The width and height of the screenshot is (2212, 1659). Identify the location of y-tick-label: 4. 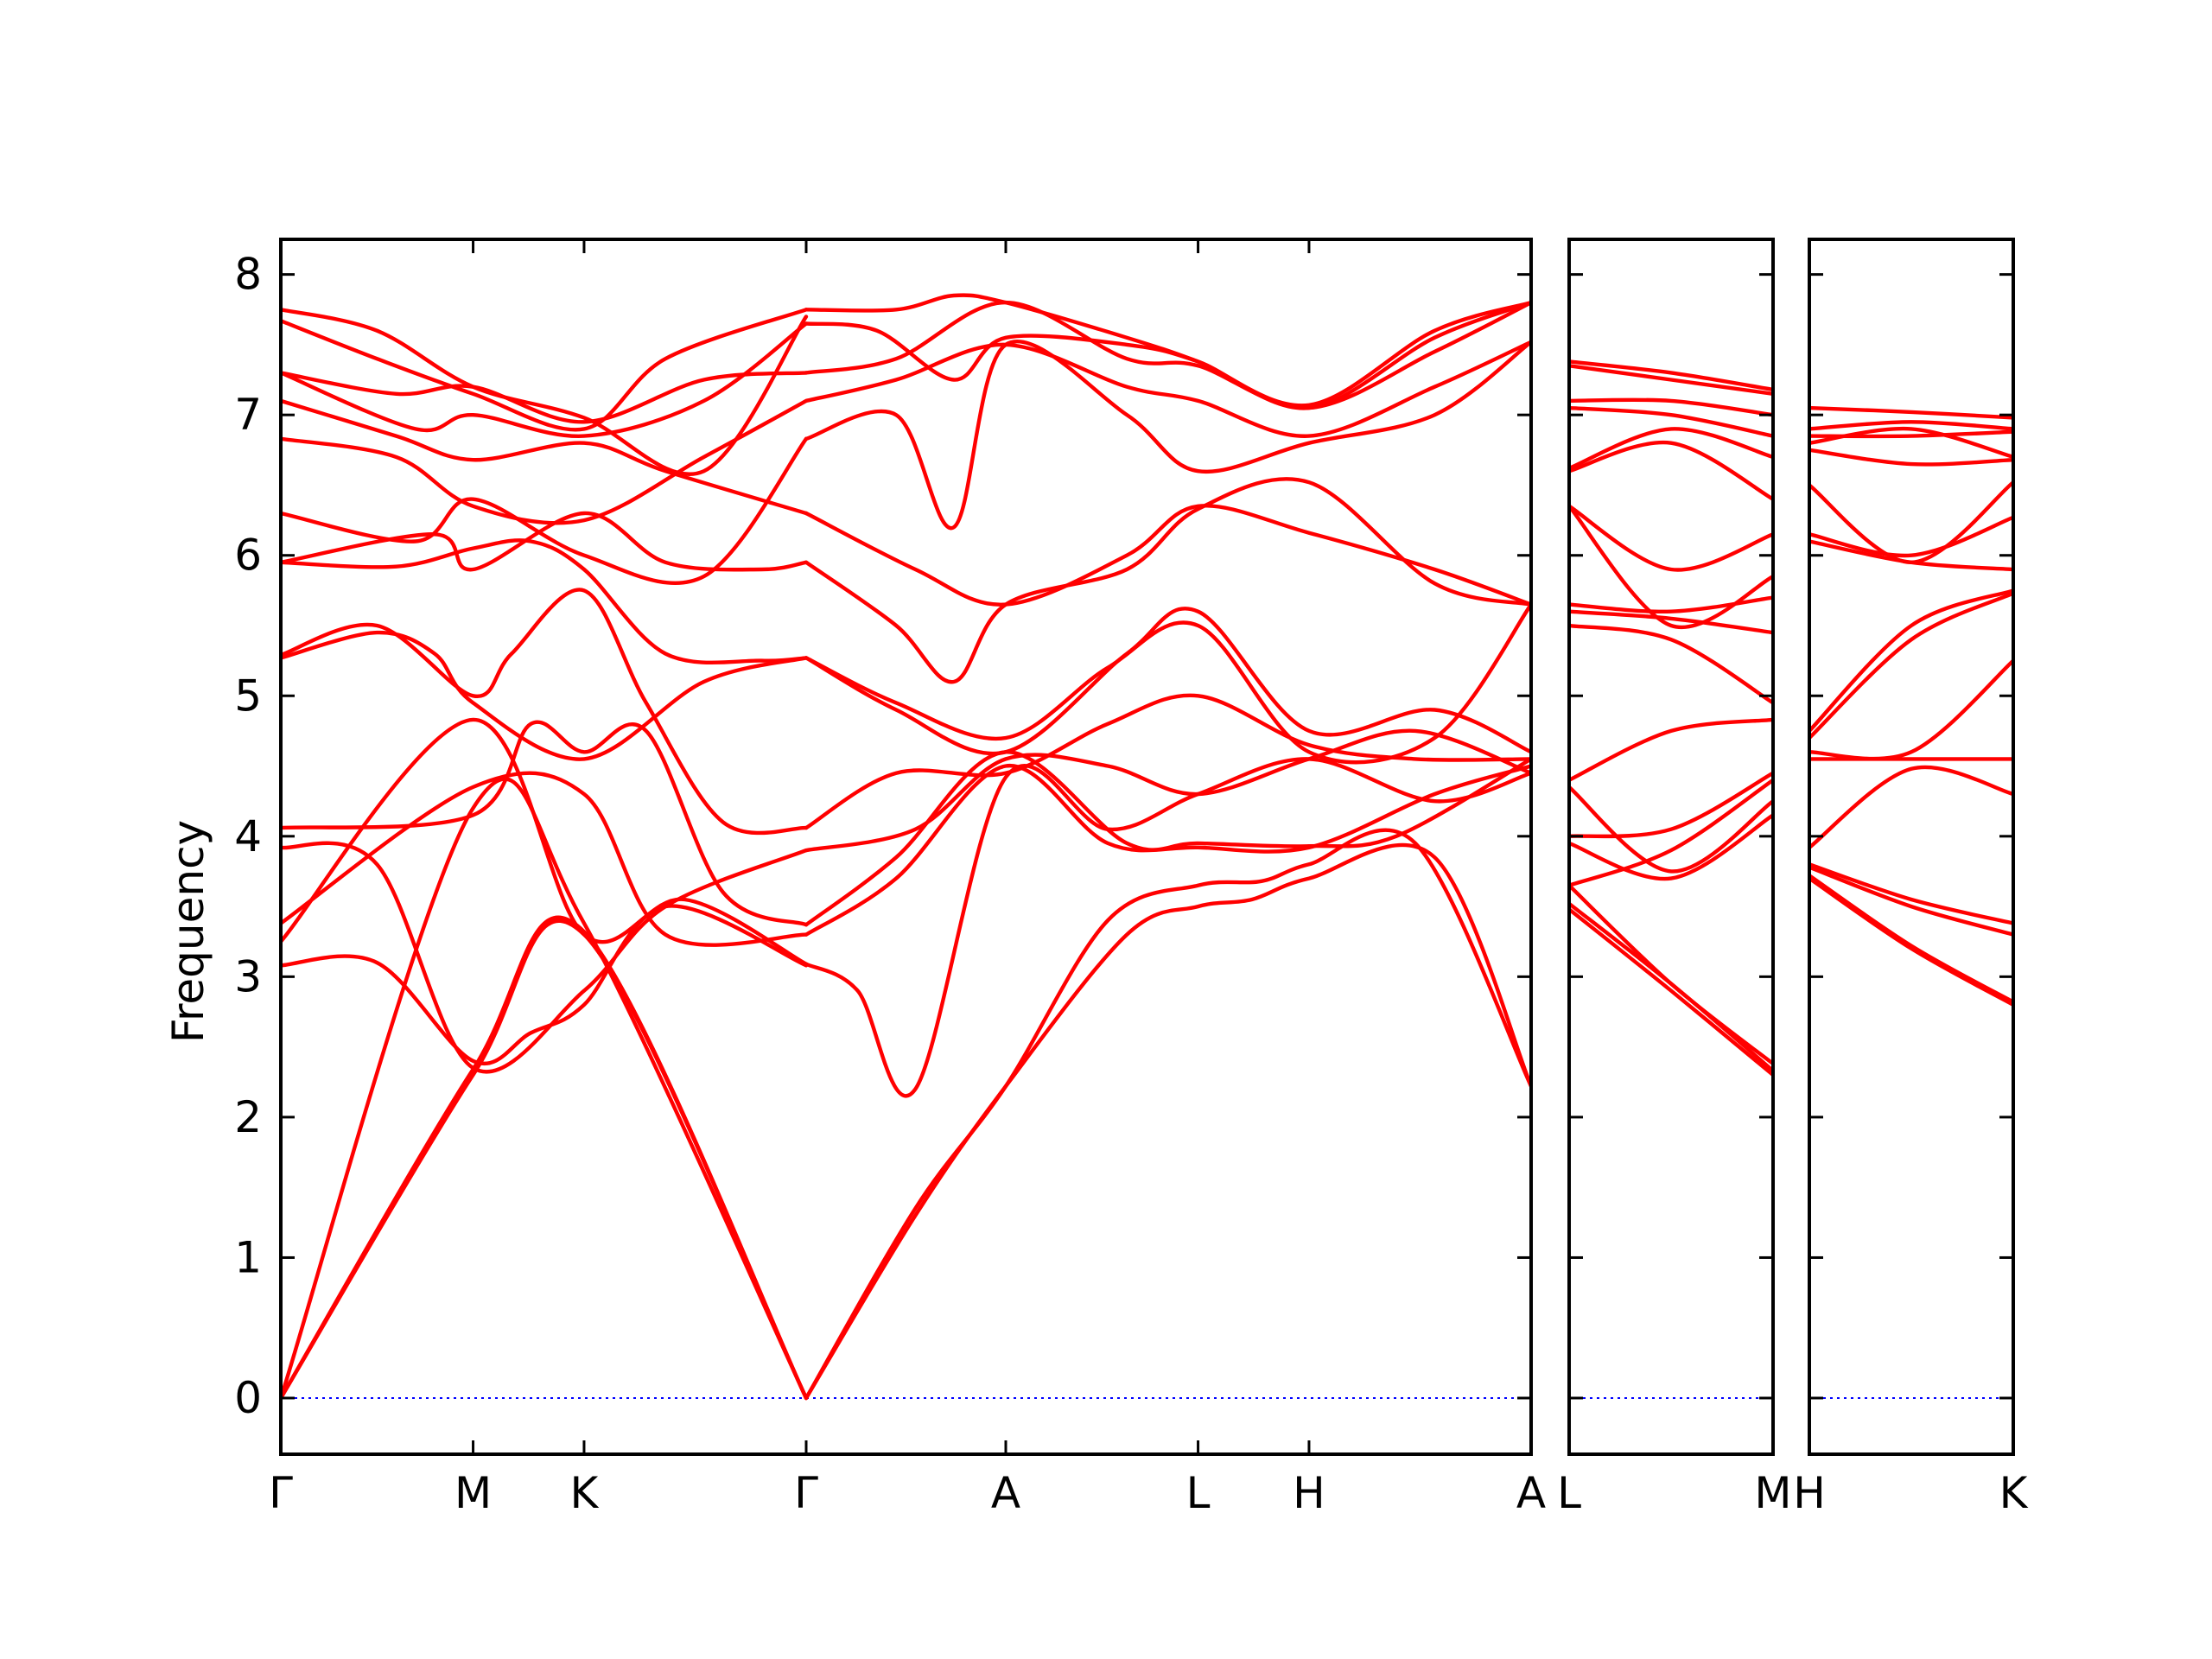
(248, 836).